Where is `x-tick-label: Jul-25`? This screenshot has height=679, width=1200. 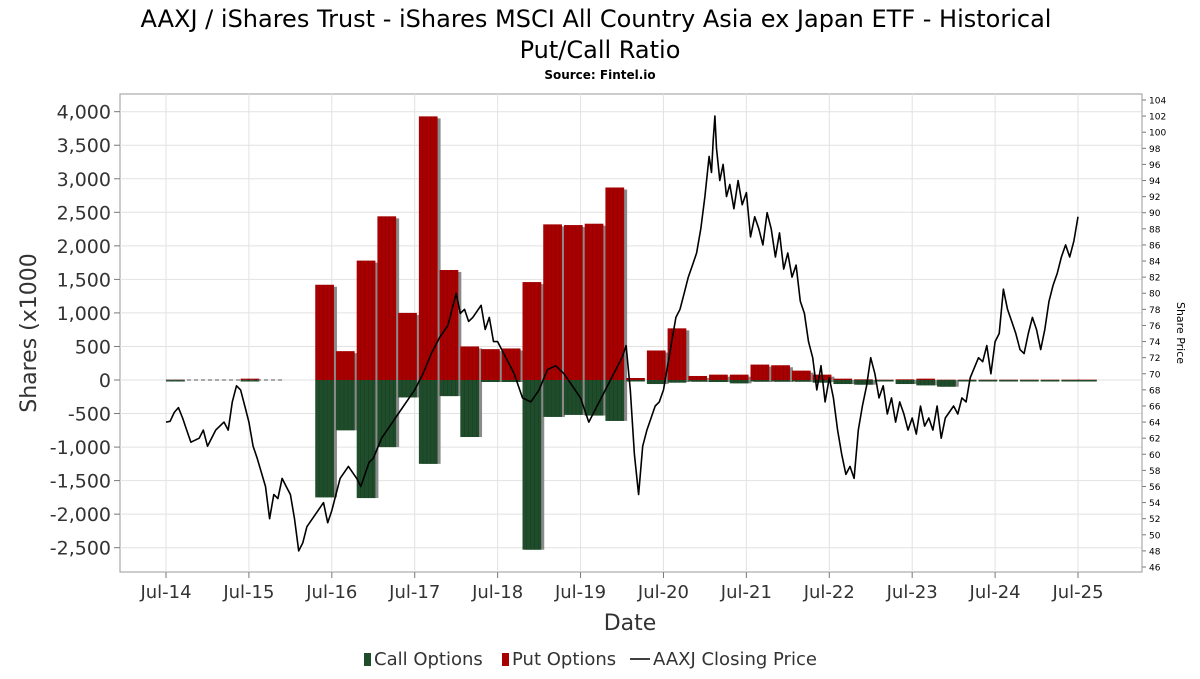
x-tick-label: Jul-25 is located at coordinates (1077, 592).